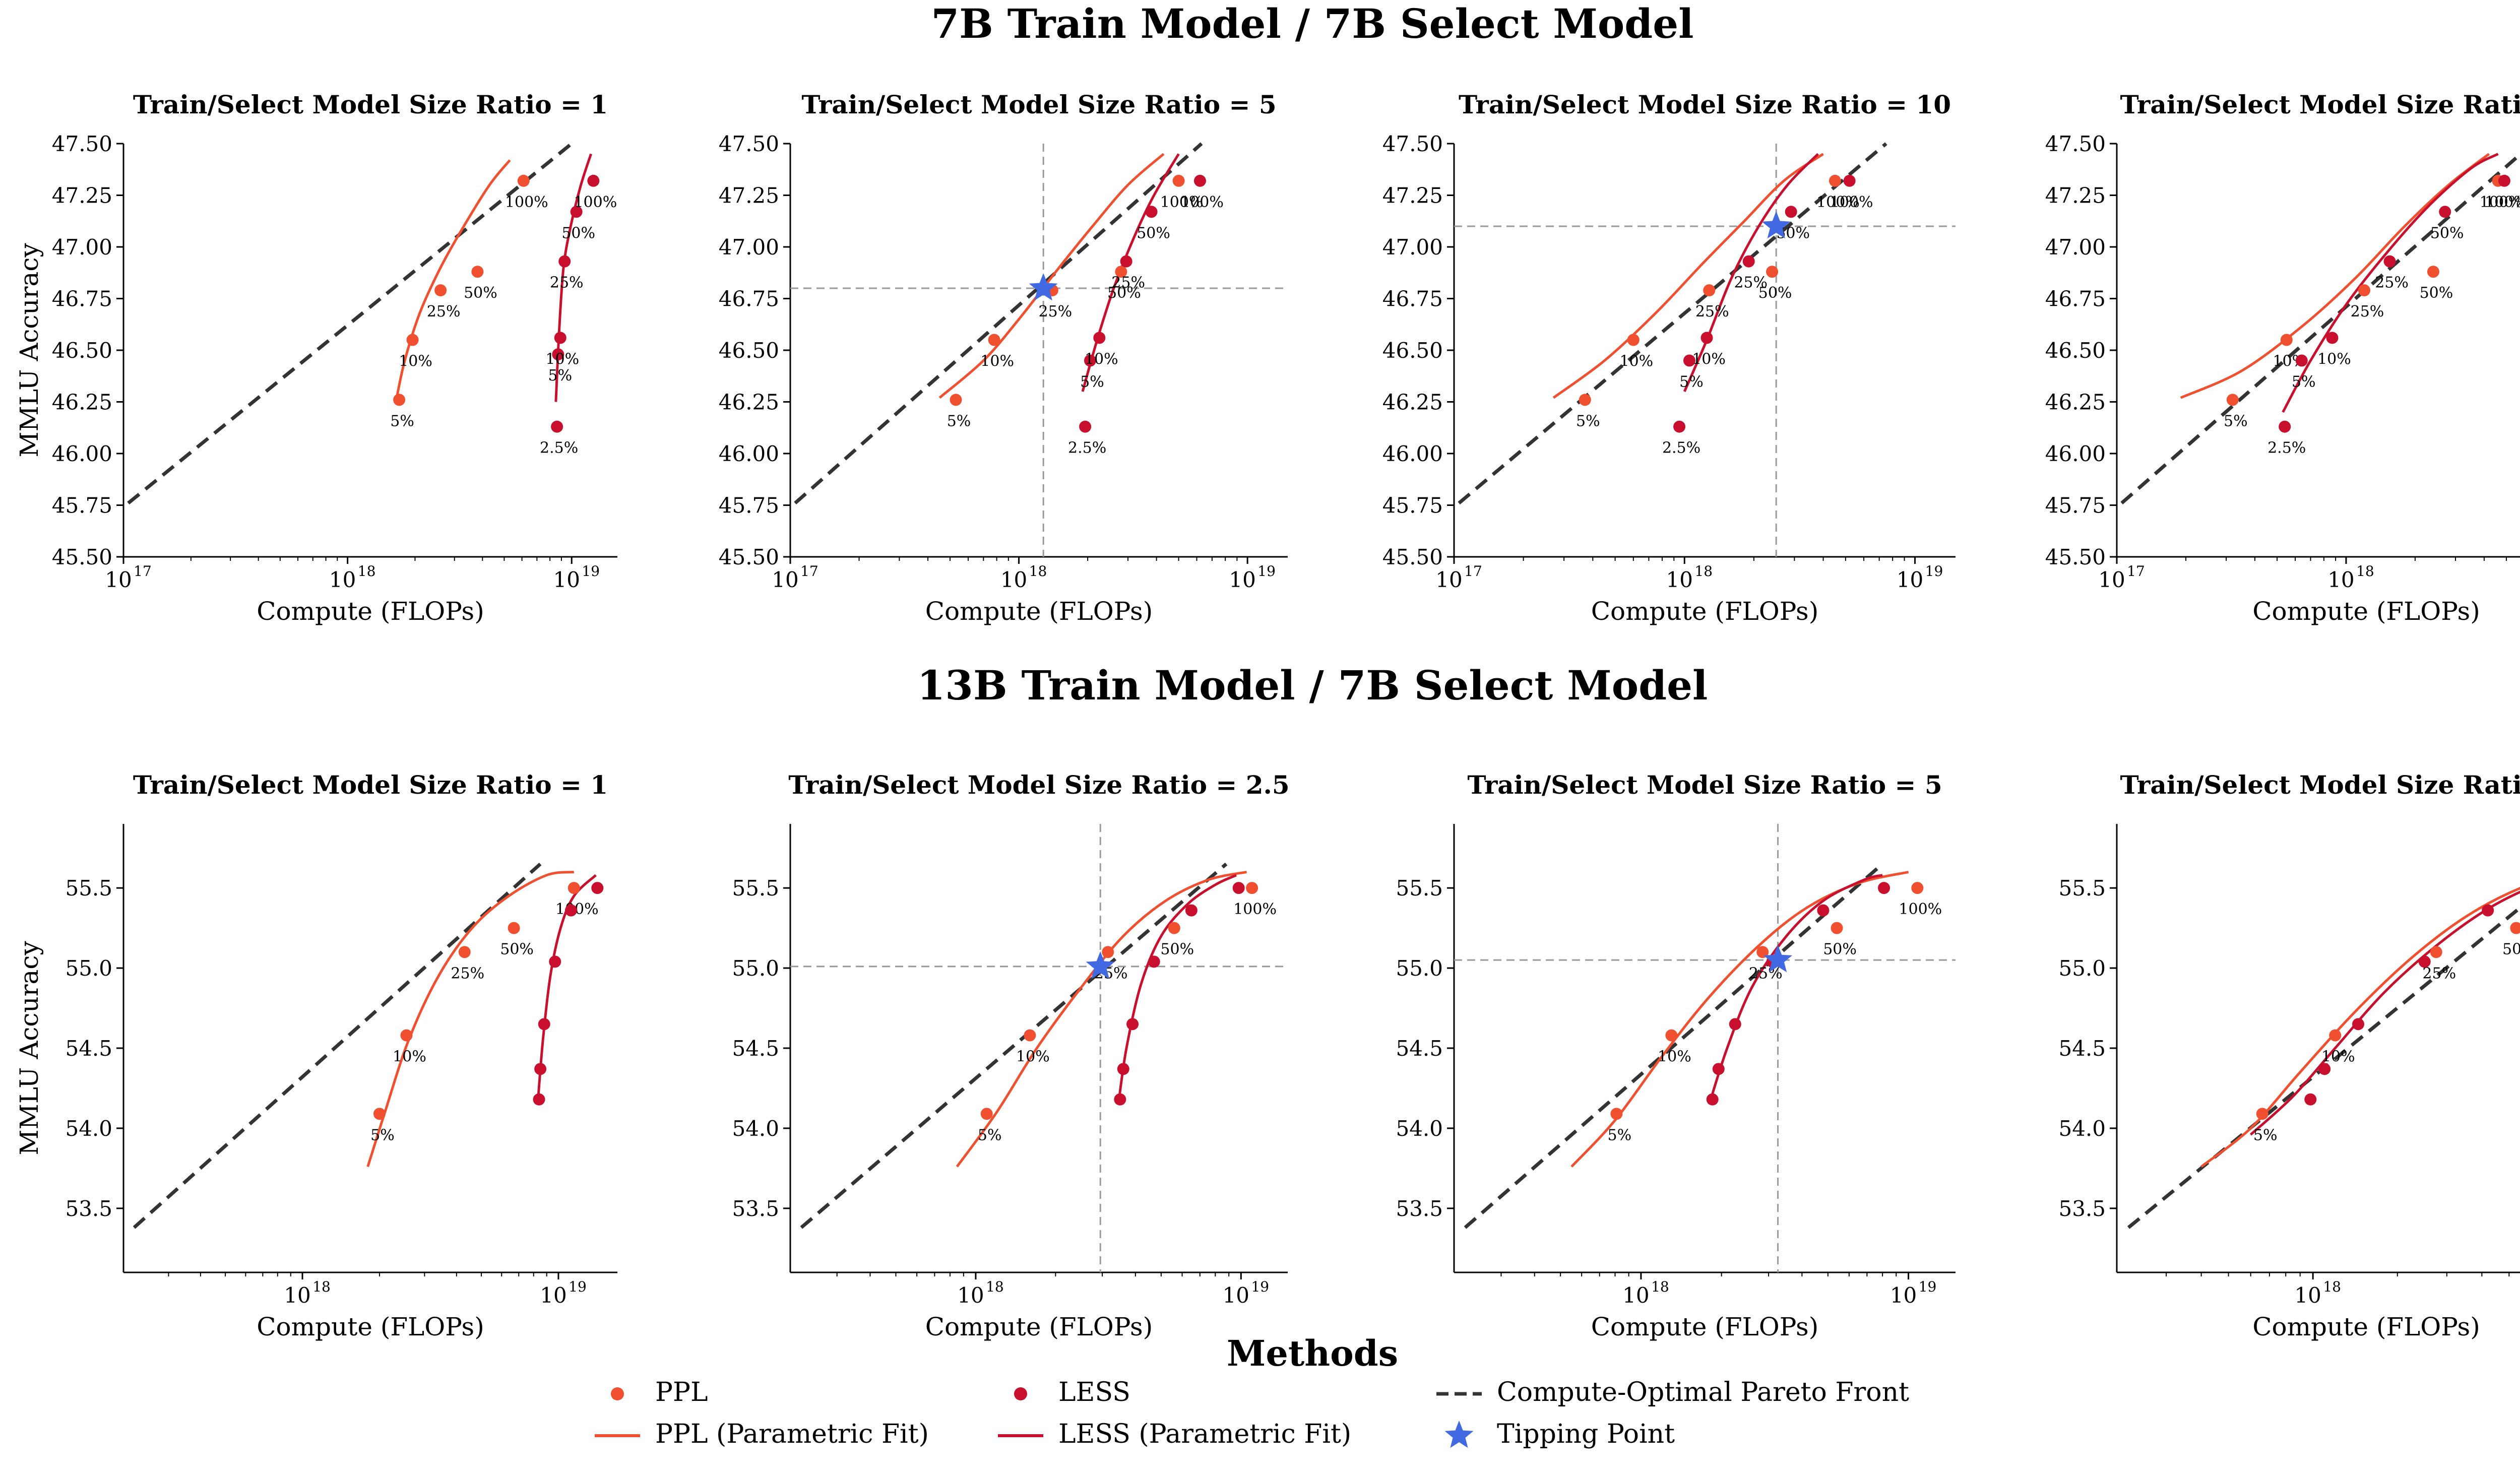 The width and height of the screenshot is (2520, 1477). What do you see at coordinates (1703, 1392) in the screenshot?
I see `legend-label: Compute-Optimal Pareto Front` at bounding box center [1703, 1392].